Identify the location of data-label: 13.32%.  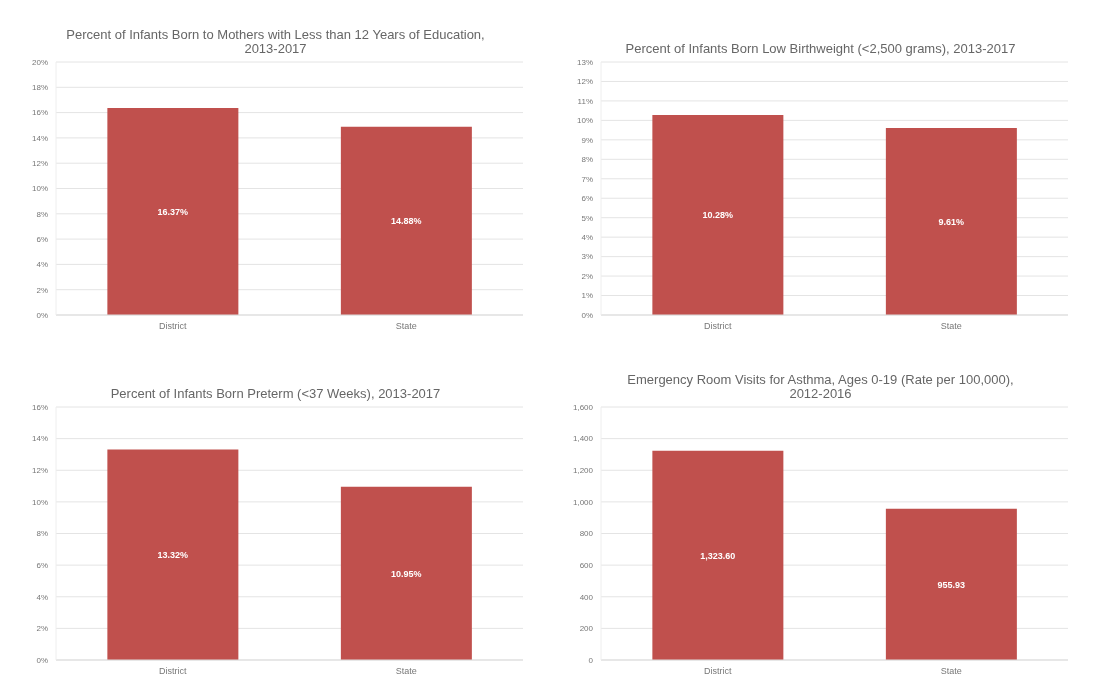
(173, 554).